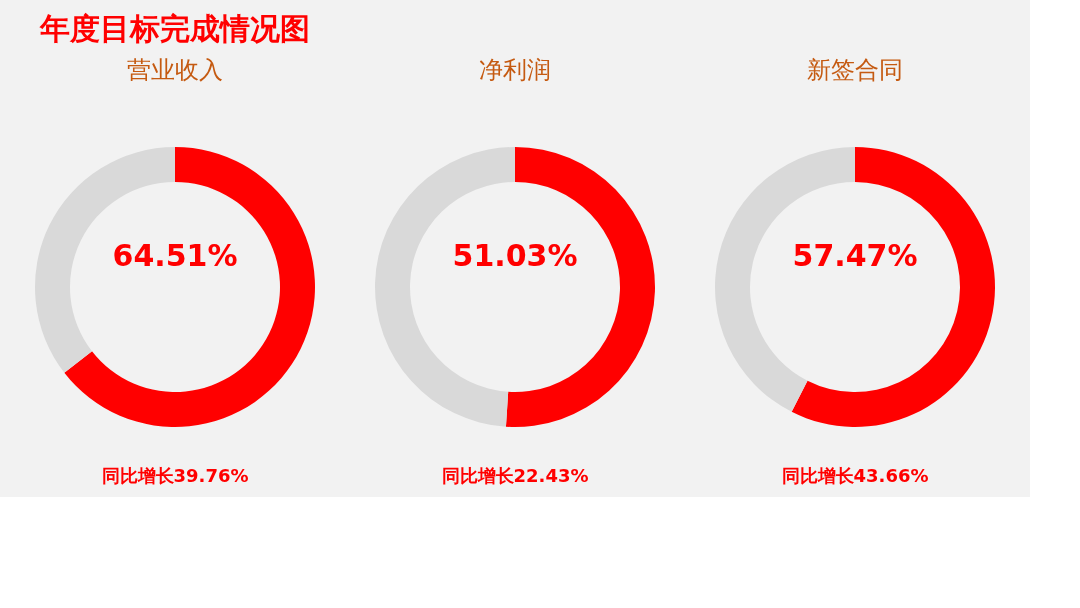  What do you see at coordinates (175, 475) in the screenshot?
I see `text: 同比增长39.76%` at bounding box center [175, 475].